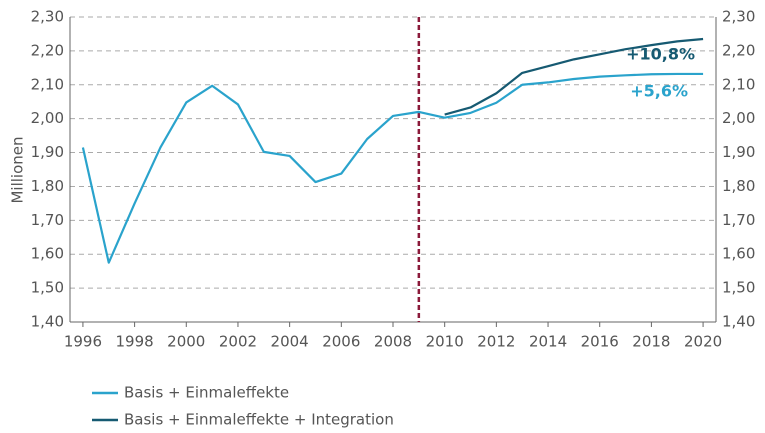 This screenshot has width=765, height=433. What do you see at coordinates (47, 118) in the screenshot?
I see `y-tick-label: 2,00` at bounding box center [47, 118].